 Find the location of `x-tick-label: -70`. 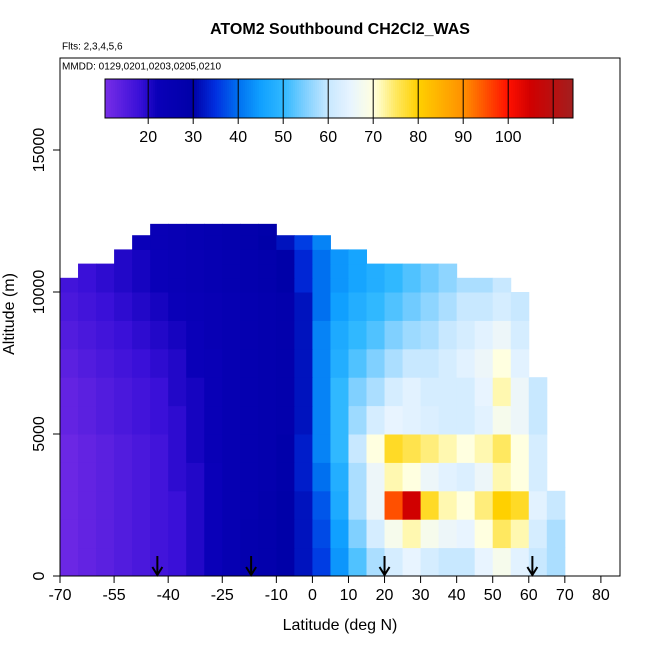

x-tick-label: -70 is located at coordinates (59, 595).